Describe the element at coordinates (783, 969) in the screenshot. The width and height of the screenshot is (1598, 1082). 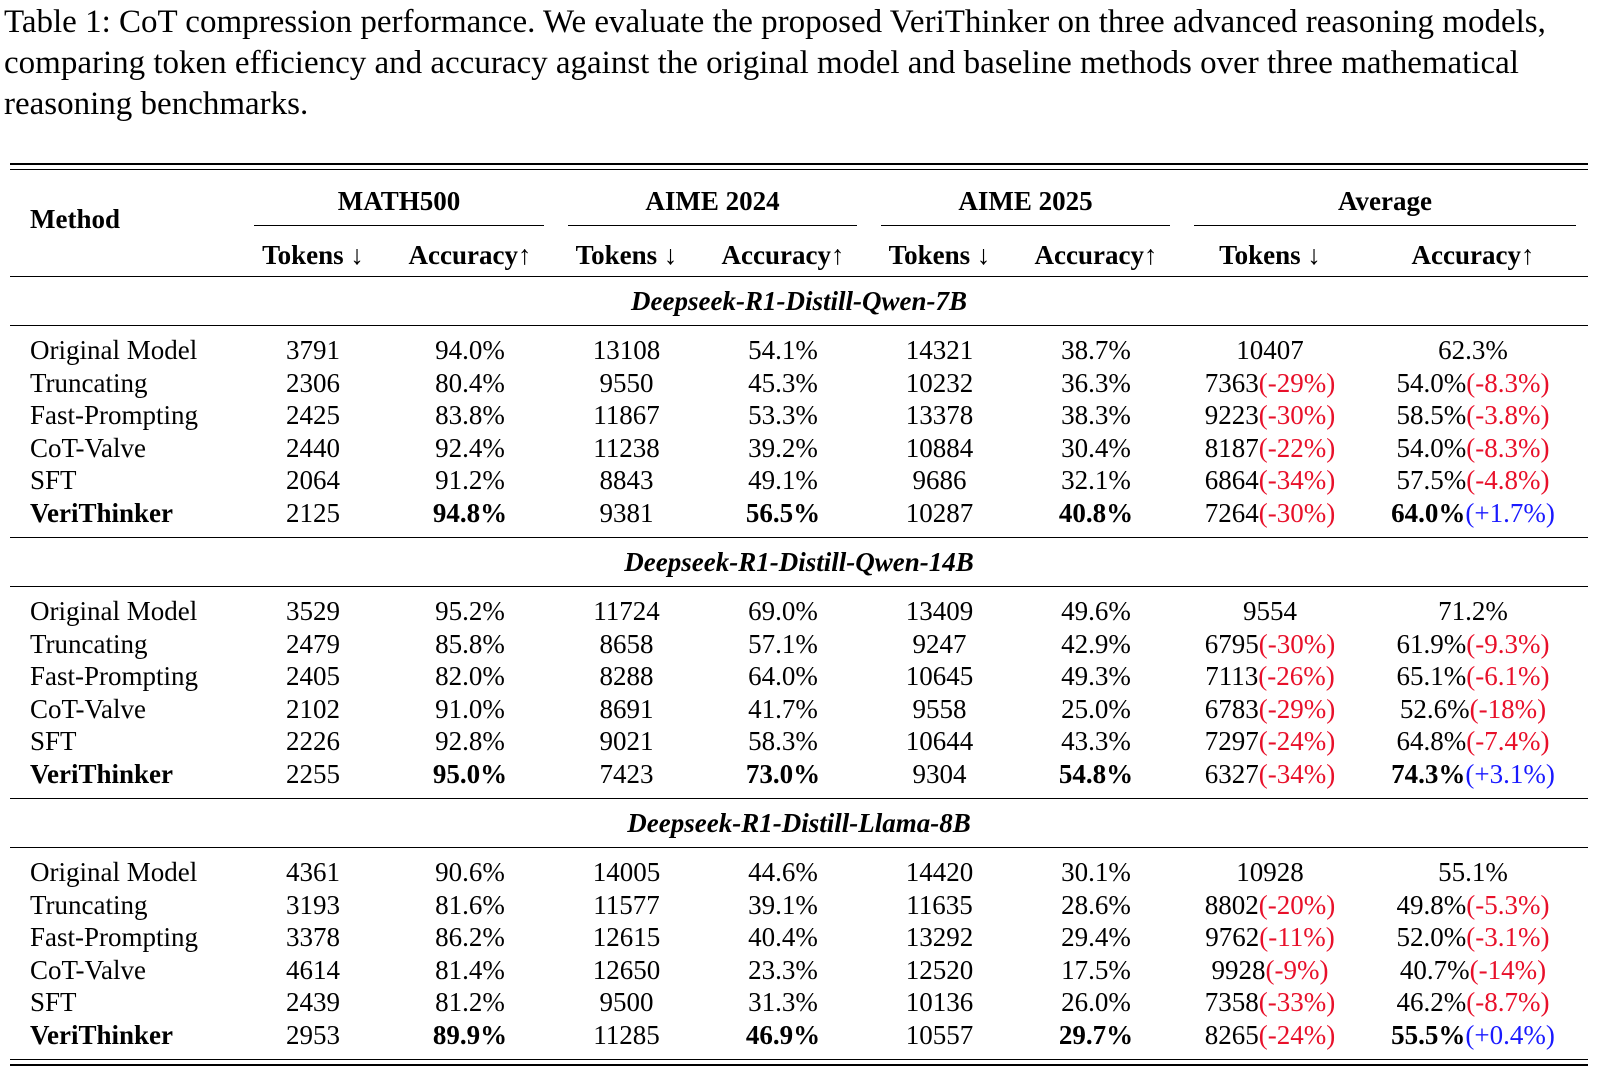
I see `value-cell: 23.3%` at that location.